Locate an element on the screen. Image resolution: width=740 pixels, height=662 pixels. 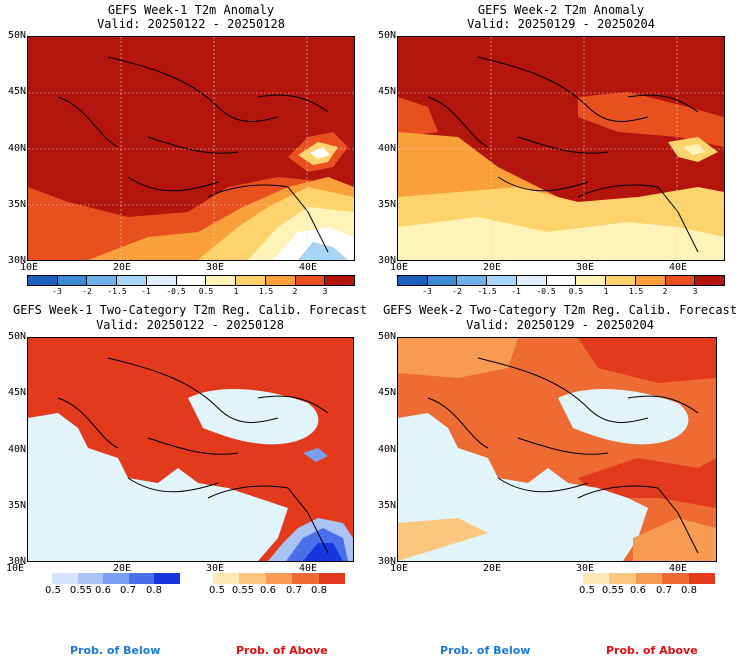
below-probability-colorbar is located at coordinates (116, 578).